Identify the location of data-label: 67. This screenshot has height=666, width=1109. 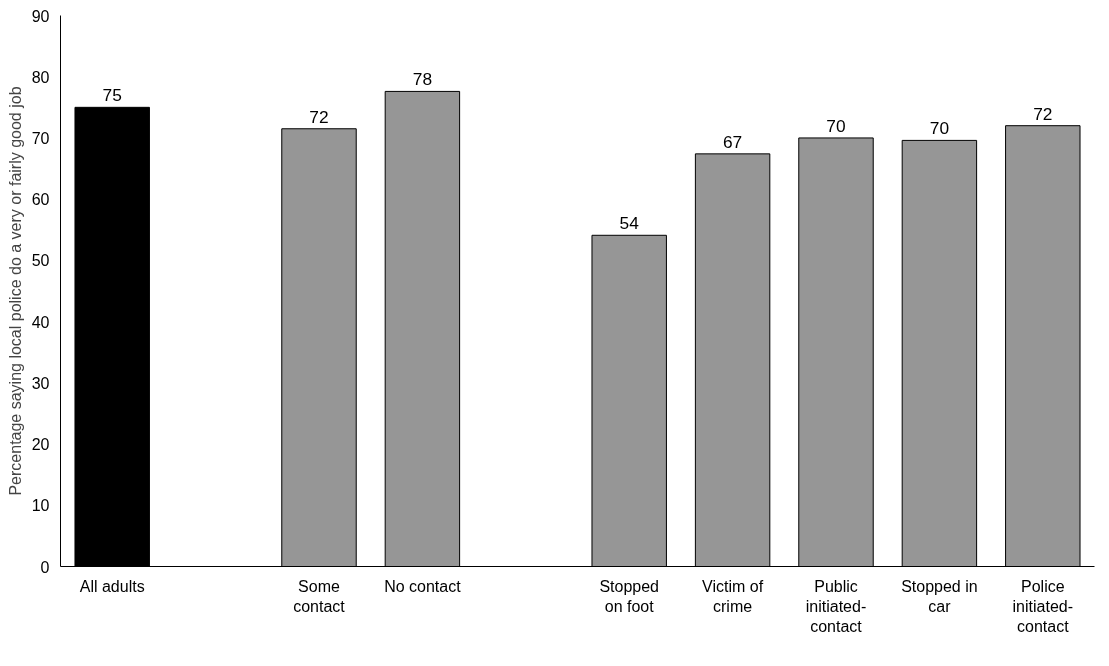
(732, 141).